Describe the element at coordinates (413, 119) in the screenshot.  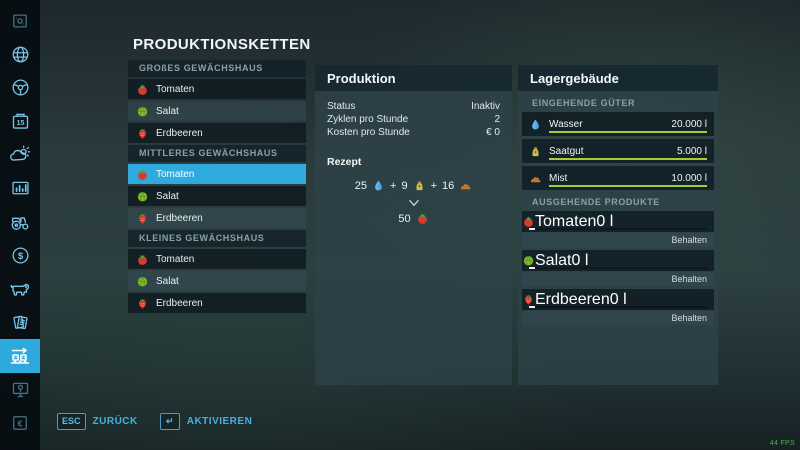
I see `cycles-row: Zyklen pro Stunde 2` at that location.